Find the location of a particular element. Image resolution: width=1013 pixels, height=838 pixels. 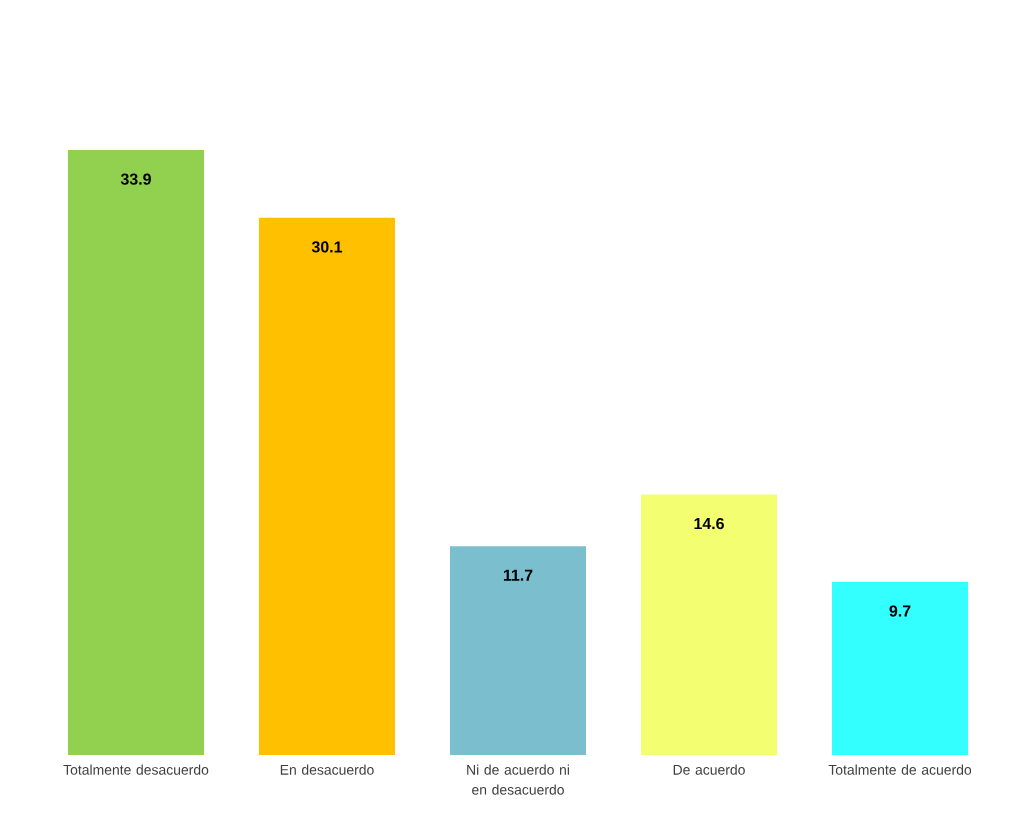

data-label: 11.7 is located at coordinates (518, 575).